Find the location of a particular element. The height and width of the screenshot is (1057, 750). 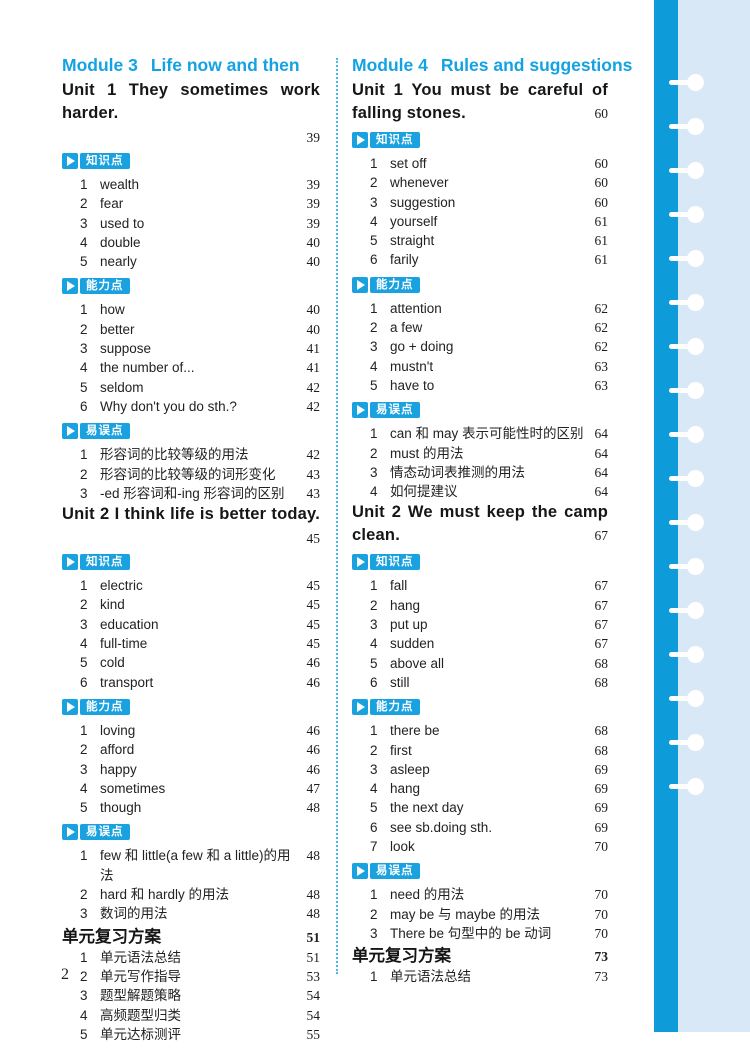

toc-item-label: put up is located at coordinates (409, 625).